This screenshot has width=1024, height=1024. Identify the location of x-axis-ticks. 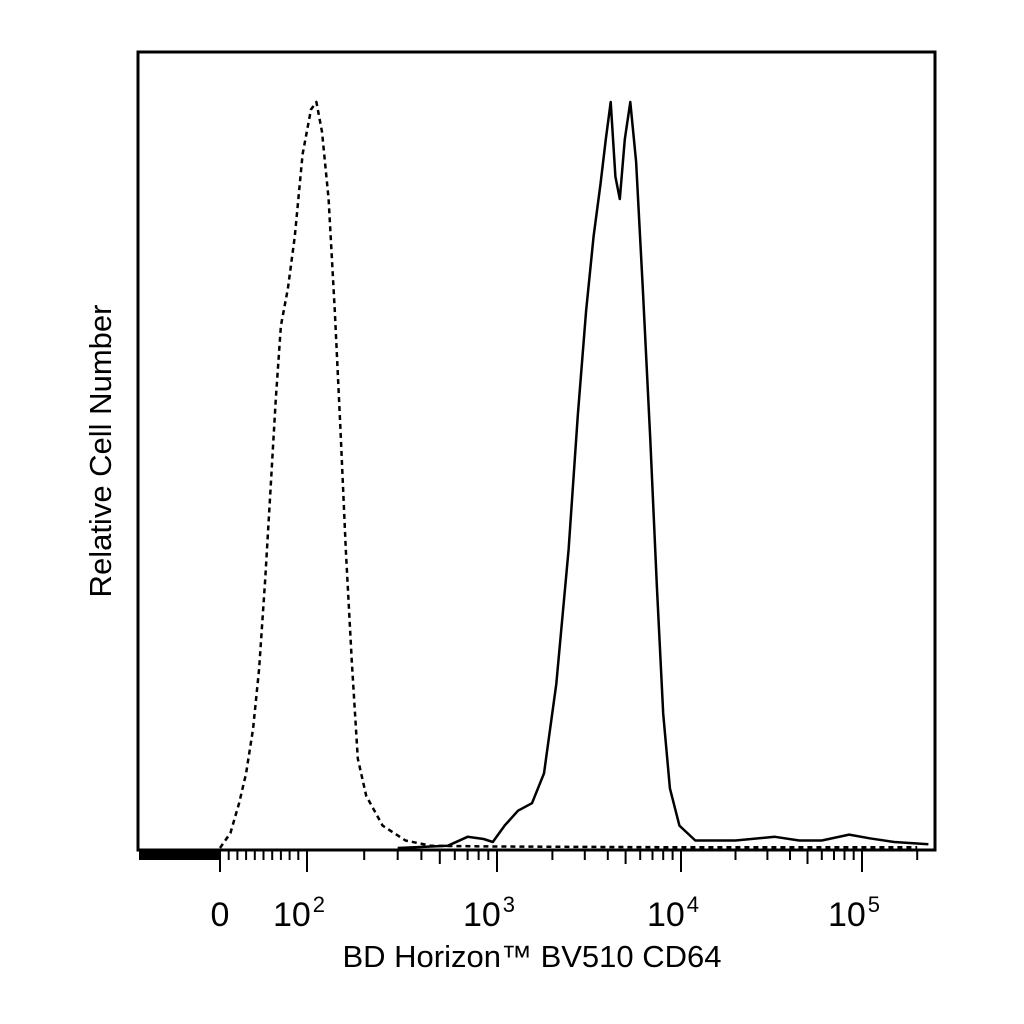
(529, 861).